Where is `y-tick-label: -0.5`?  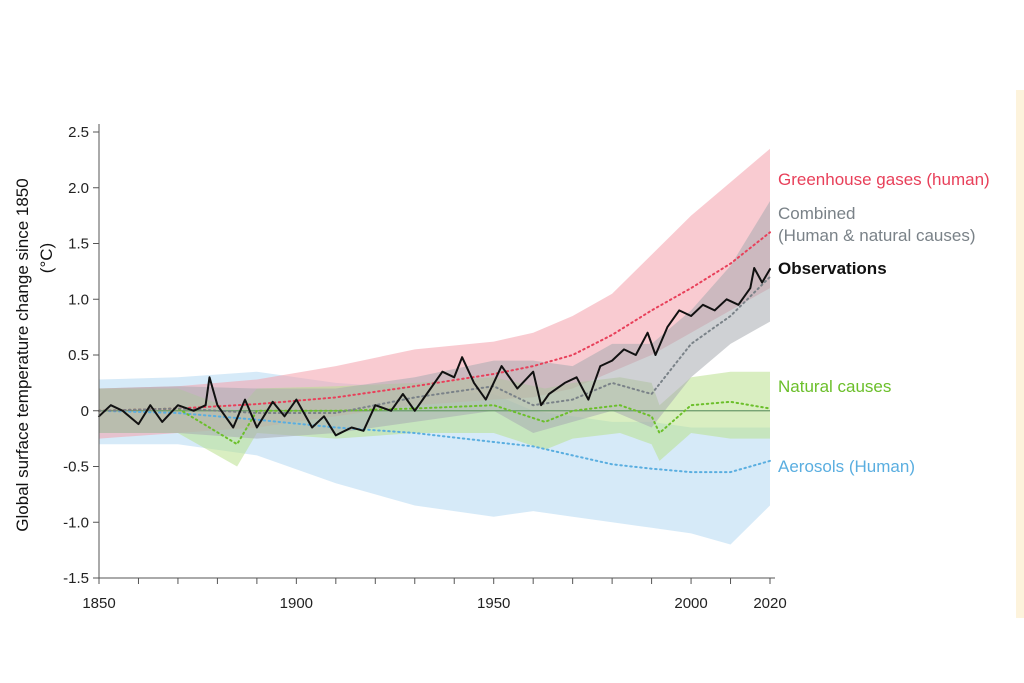
y-tick-label: -0.5 is located at coordinates (76, 467).